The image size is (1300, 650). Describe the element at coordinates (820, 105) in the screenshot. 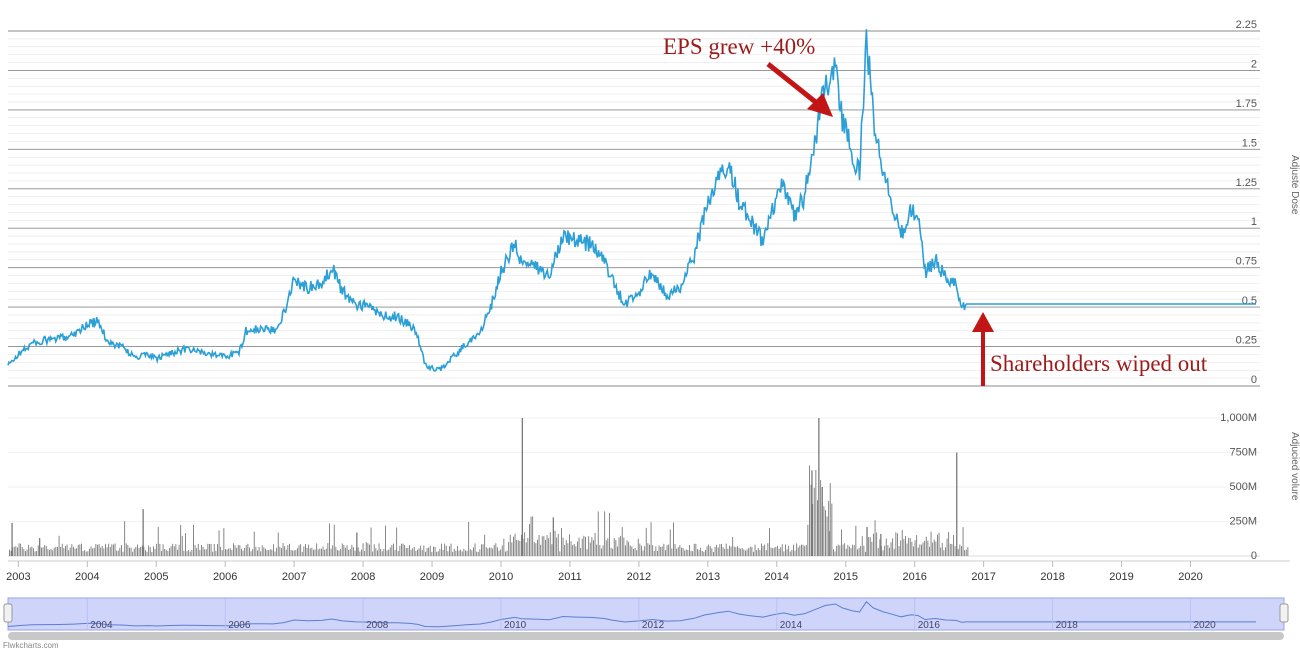

I see `eps-arrow-head` at that location.